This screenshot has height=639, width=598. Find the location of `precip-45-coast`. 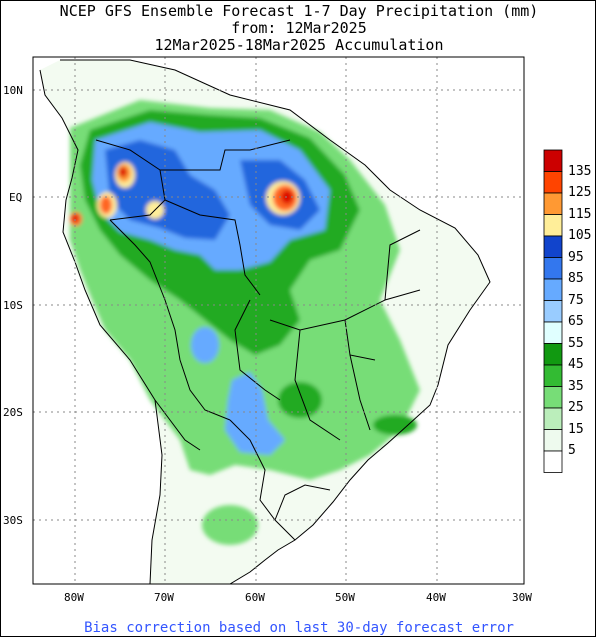

precip-45-coast is located at coordinates (395, 425).